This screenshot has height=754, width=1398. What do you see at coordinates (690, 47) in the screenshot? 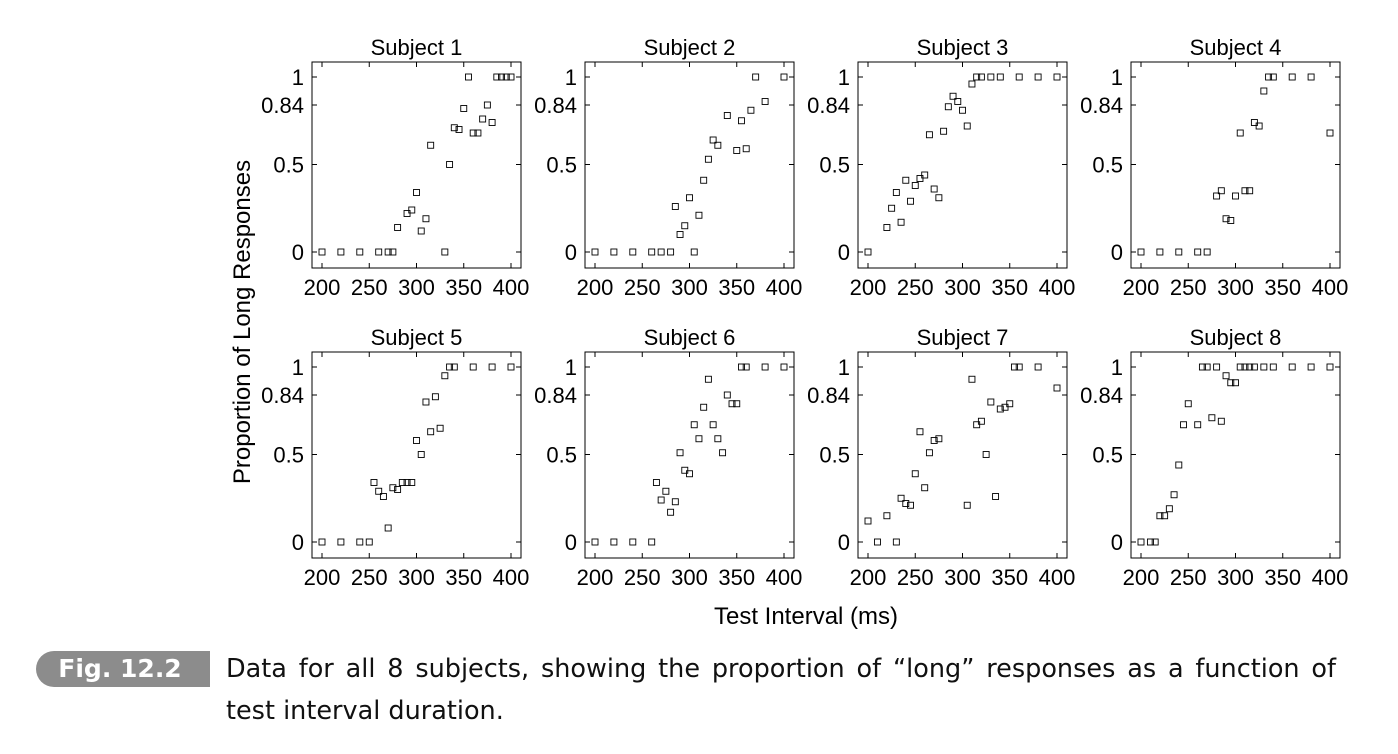
I see `panel-title: Subject 2` at bounding box center [690, 47].